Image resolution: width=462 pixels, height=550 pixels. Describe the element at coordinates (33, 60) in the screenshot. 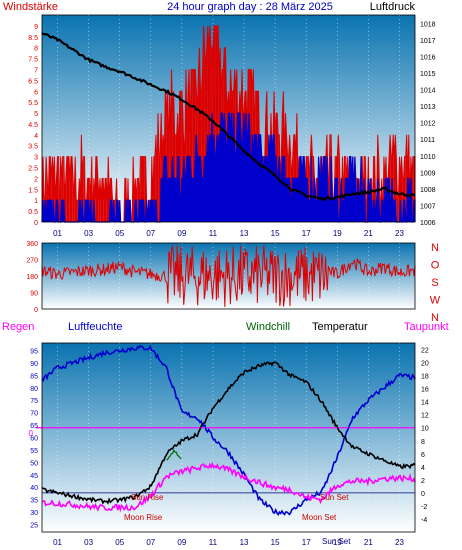

I see `wind-tick-label: 7.5` at that location.